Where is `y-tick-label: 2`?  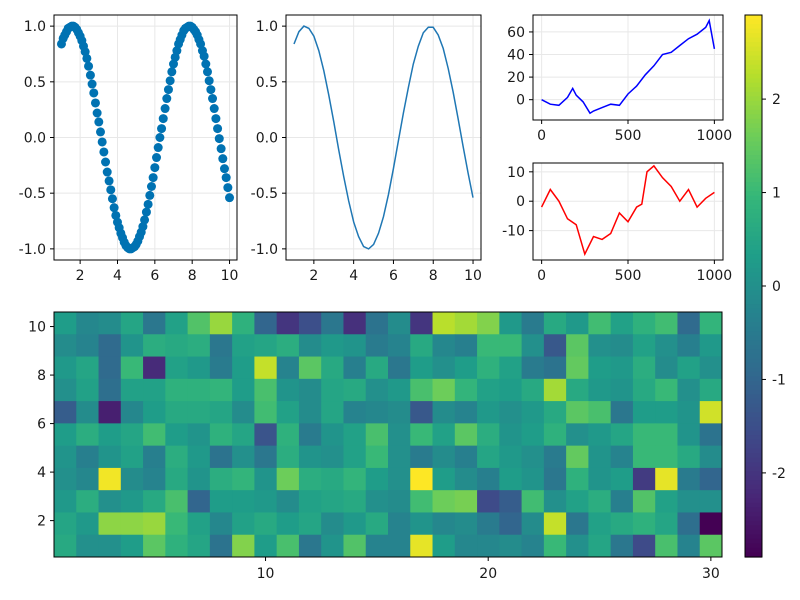 y-tick-label: 2 is located at coordinates (41, 522).